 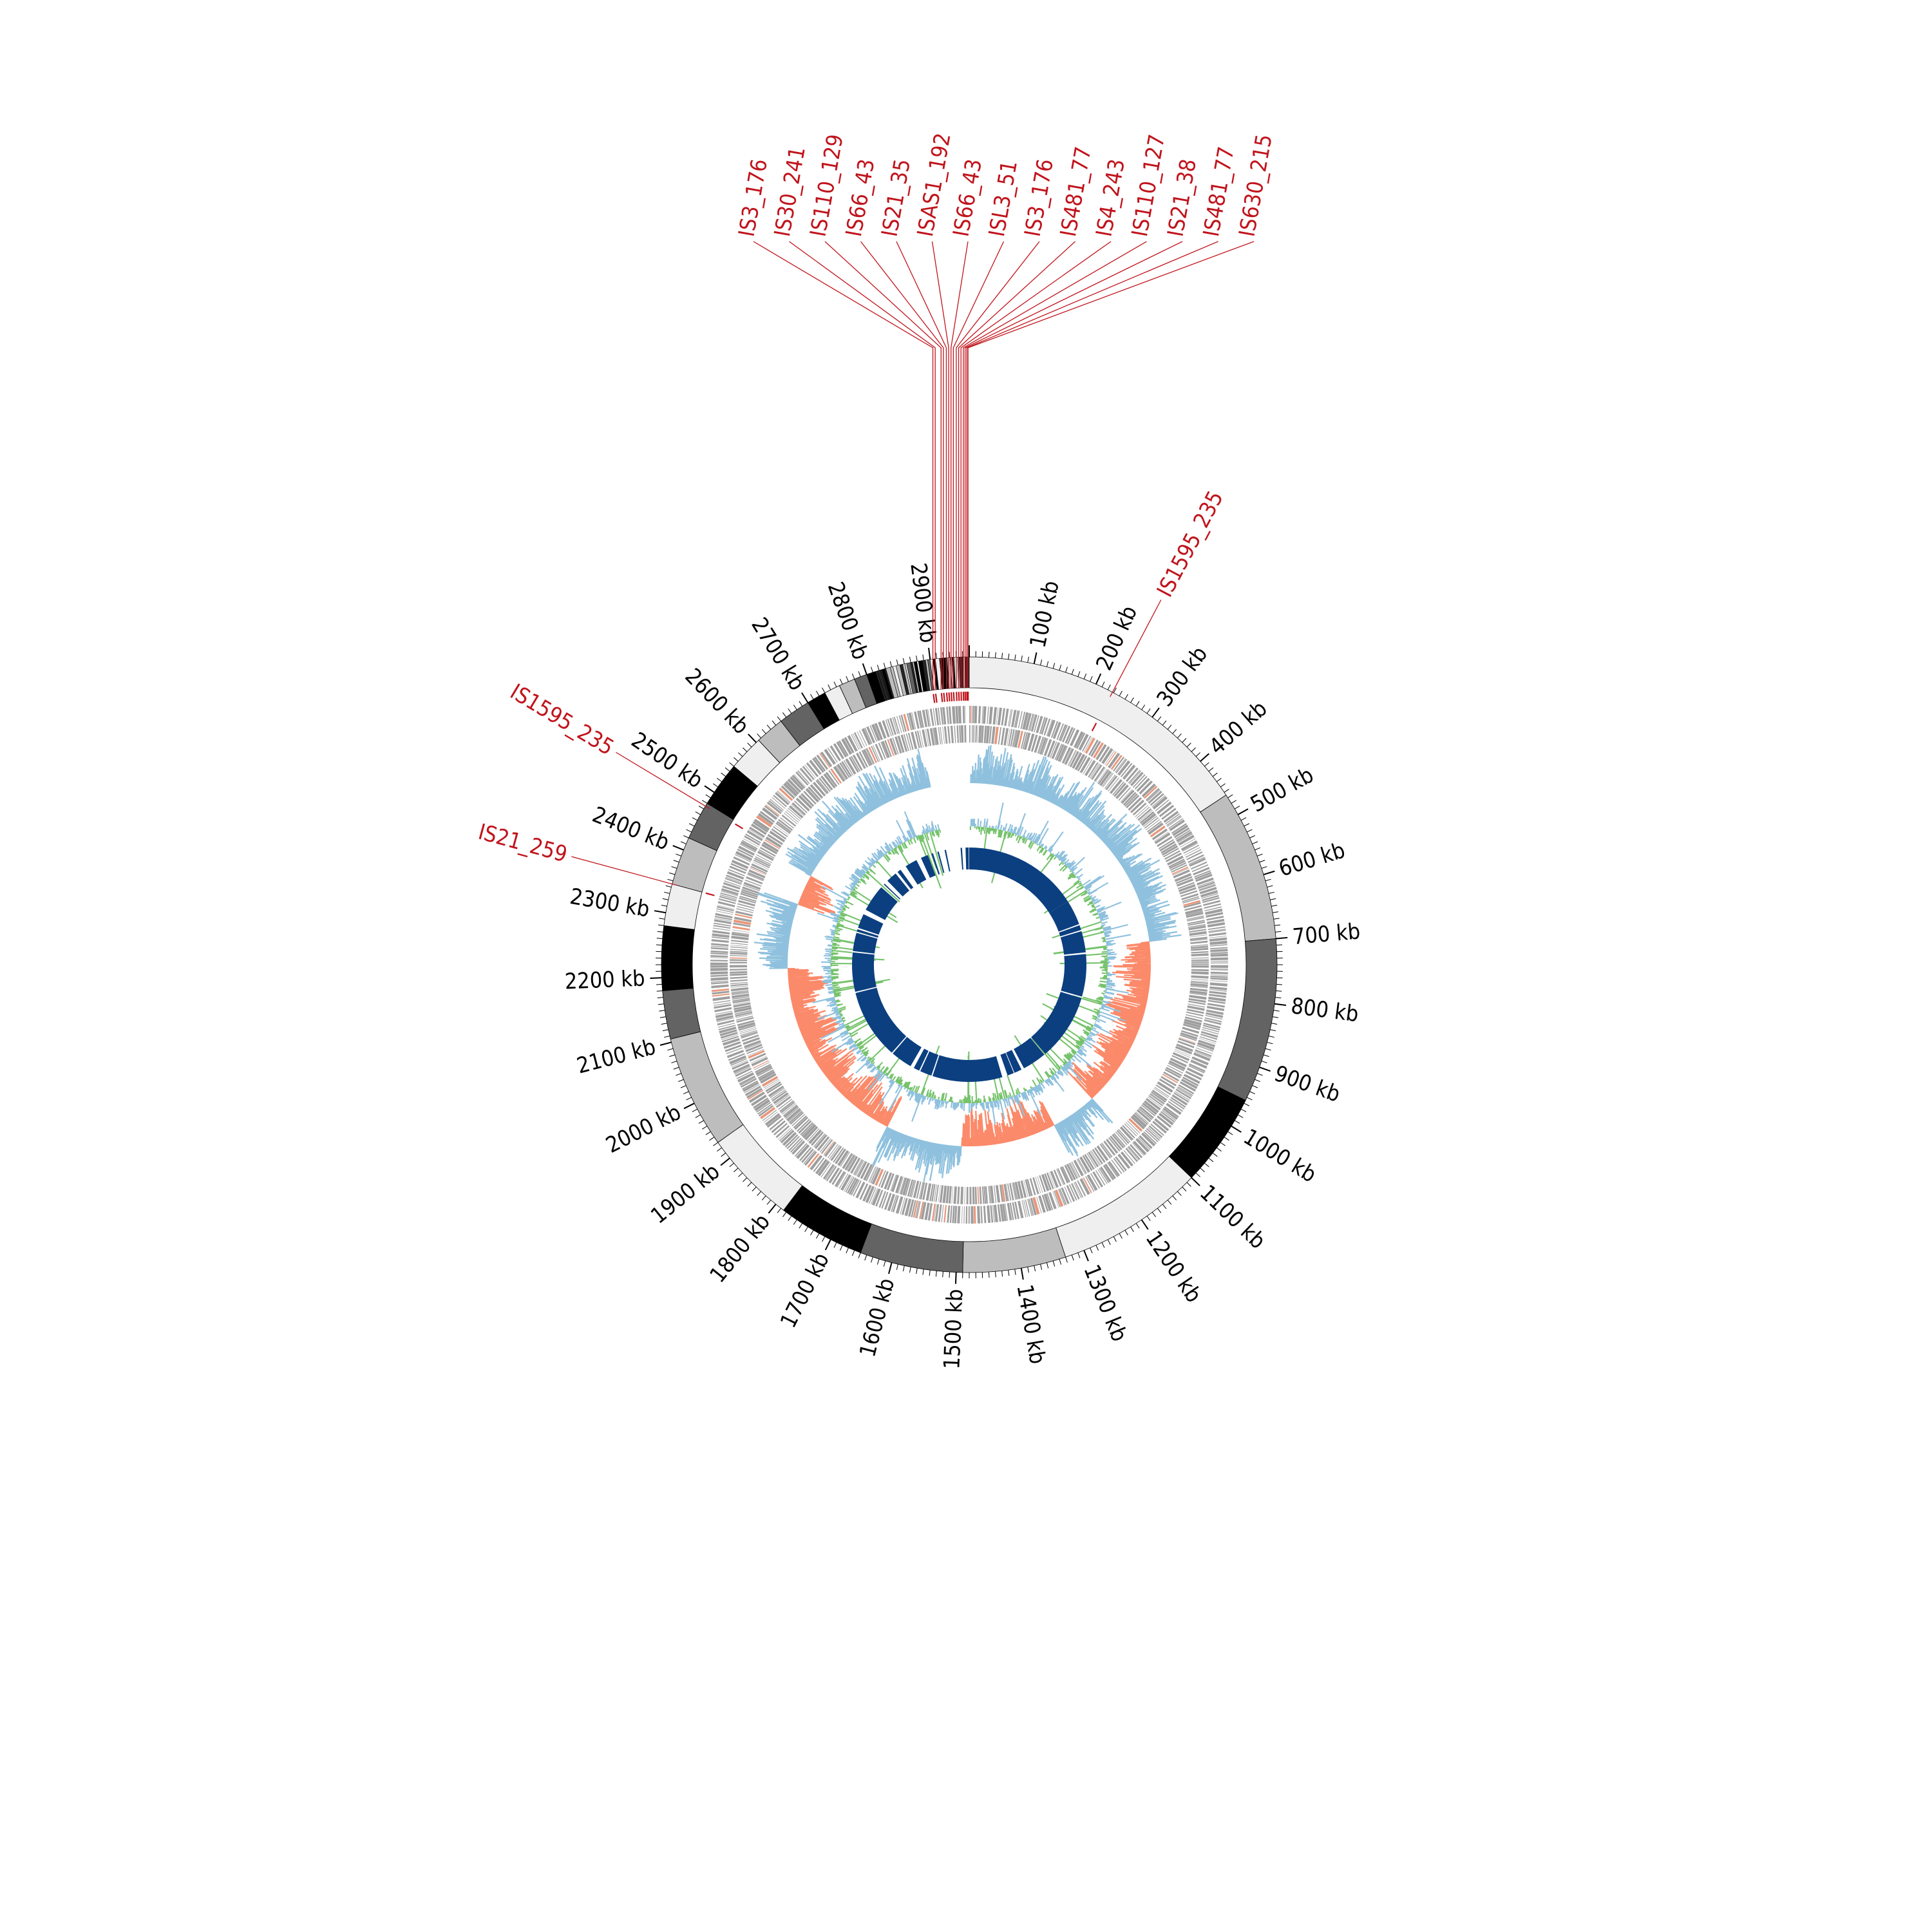 I want to click on is-element-label: IS66_43, so click(x=968, y=198).